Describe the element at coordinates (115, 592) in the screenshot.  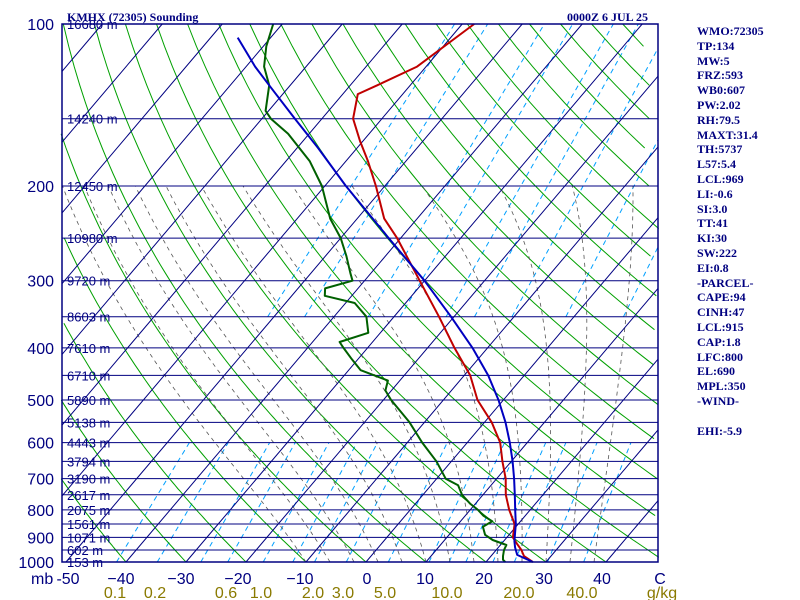
I see `mixing-ratio-tick-label: 0.1` at that location.